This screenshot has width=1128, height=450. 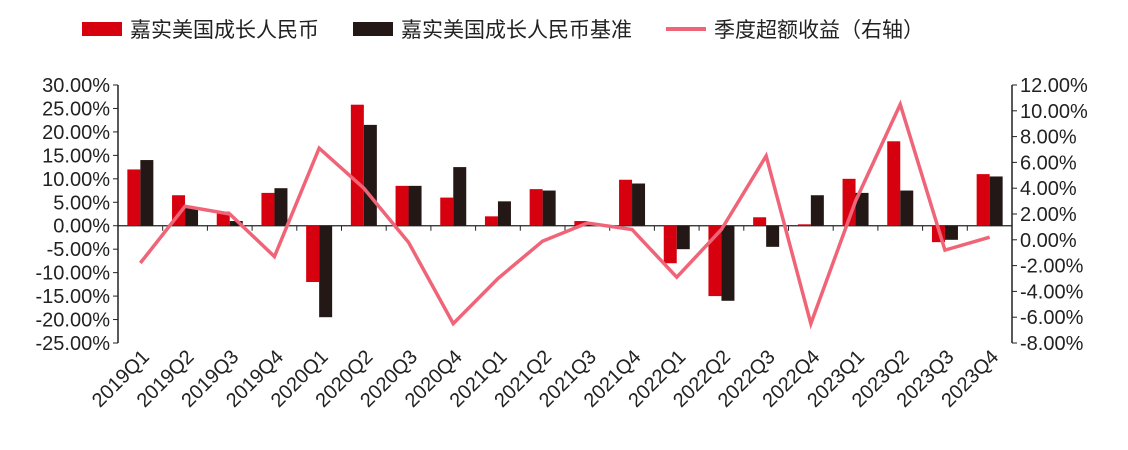 What do you see at coordinates (79, 250) in the screenshot?
I see `left-tick-label: -5.00%` at bounding box center [79, 250].